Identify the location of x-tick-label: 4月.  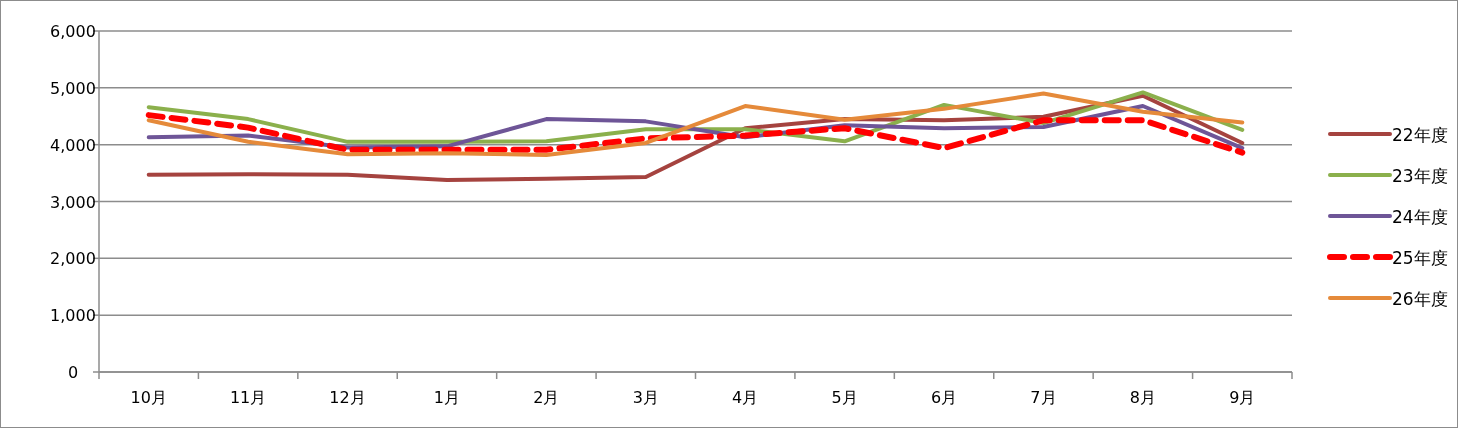
(745, 397).